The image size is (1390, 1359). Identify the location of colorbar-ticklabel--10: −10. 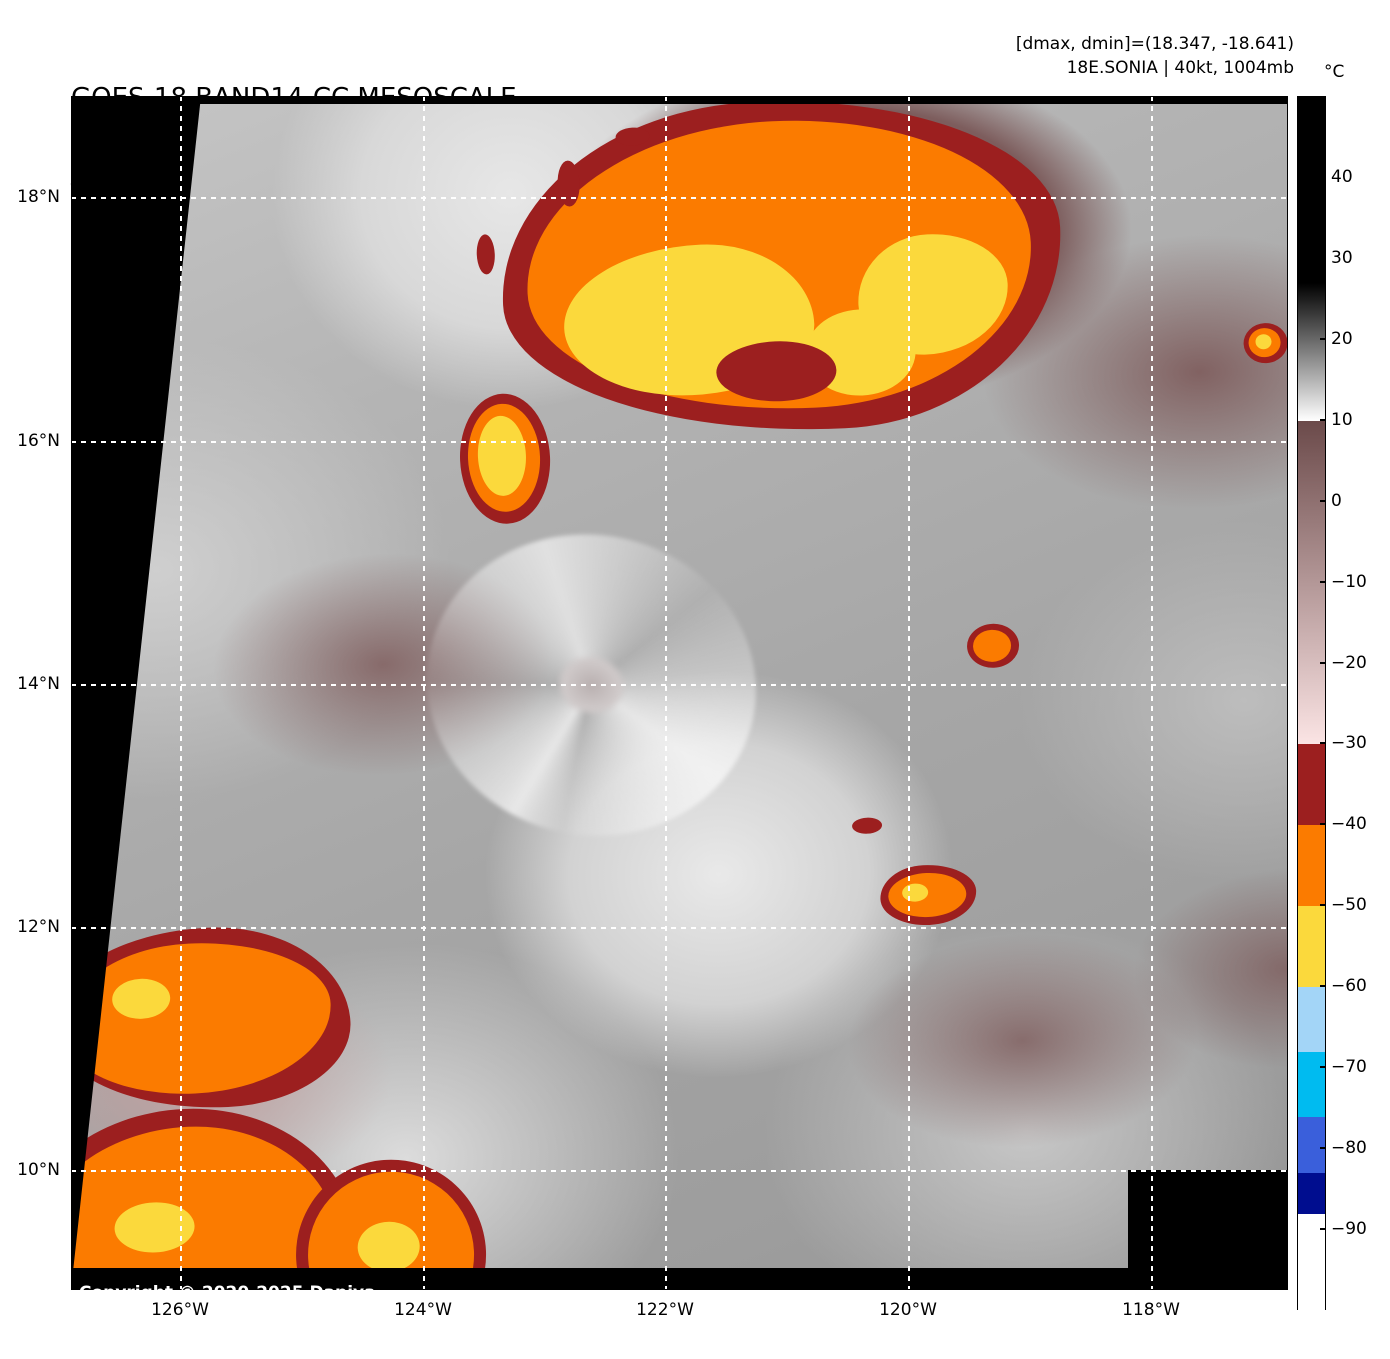
(1349, 581).